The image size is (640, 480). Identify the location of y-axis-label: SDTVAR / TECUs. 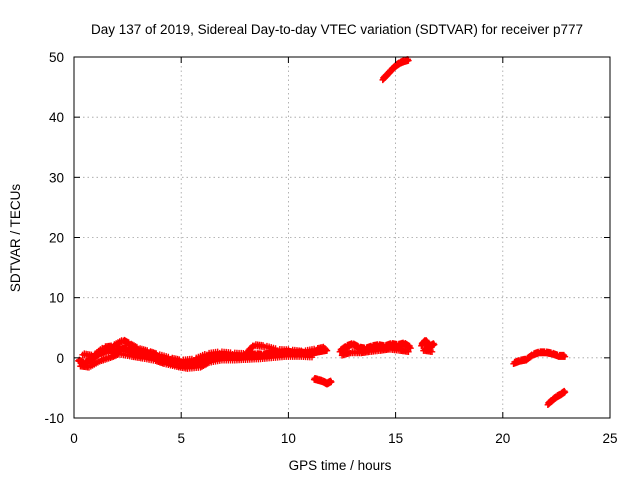
(15, 238).